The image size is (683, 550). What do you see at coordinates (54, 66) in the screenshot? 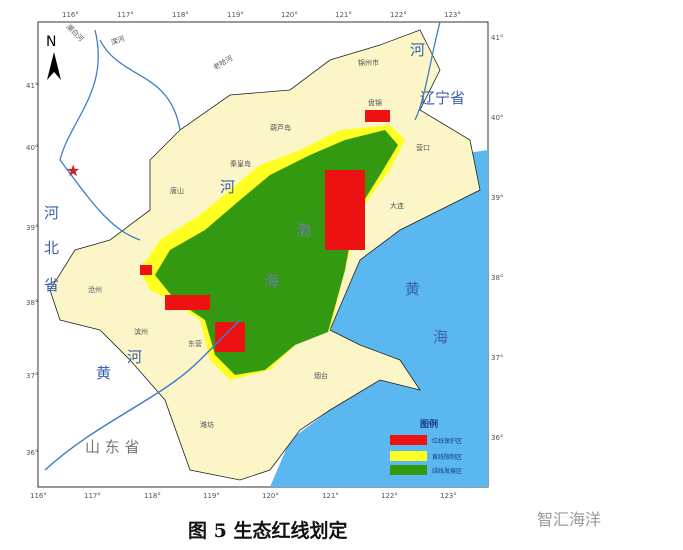
I see `north-arrow-icon` at bounding box center [54, 66].